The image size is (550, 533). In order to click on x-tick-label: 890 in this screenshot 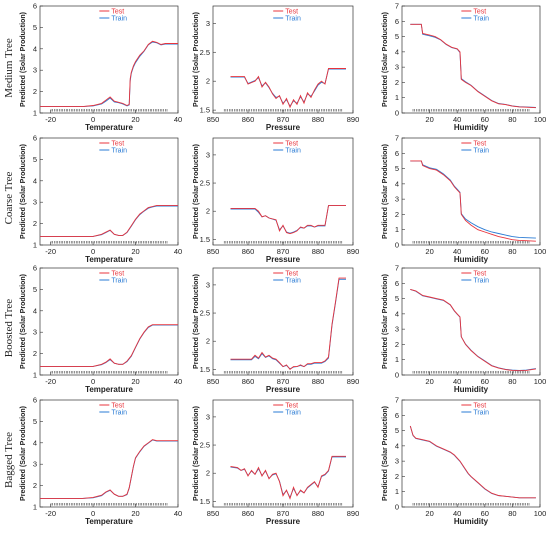, I will do `click(353, 251)`.